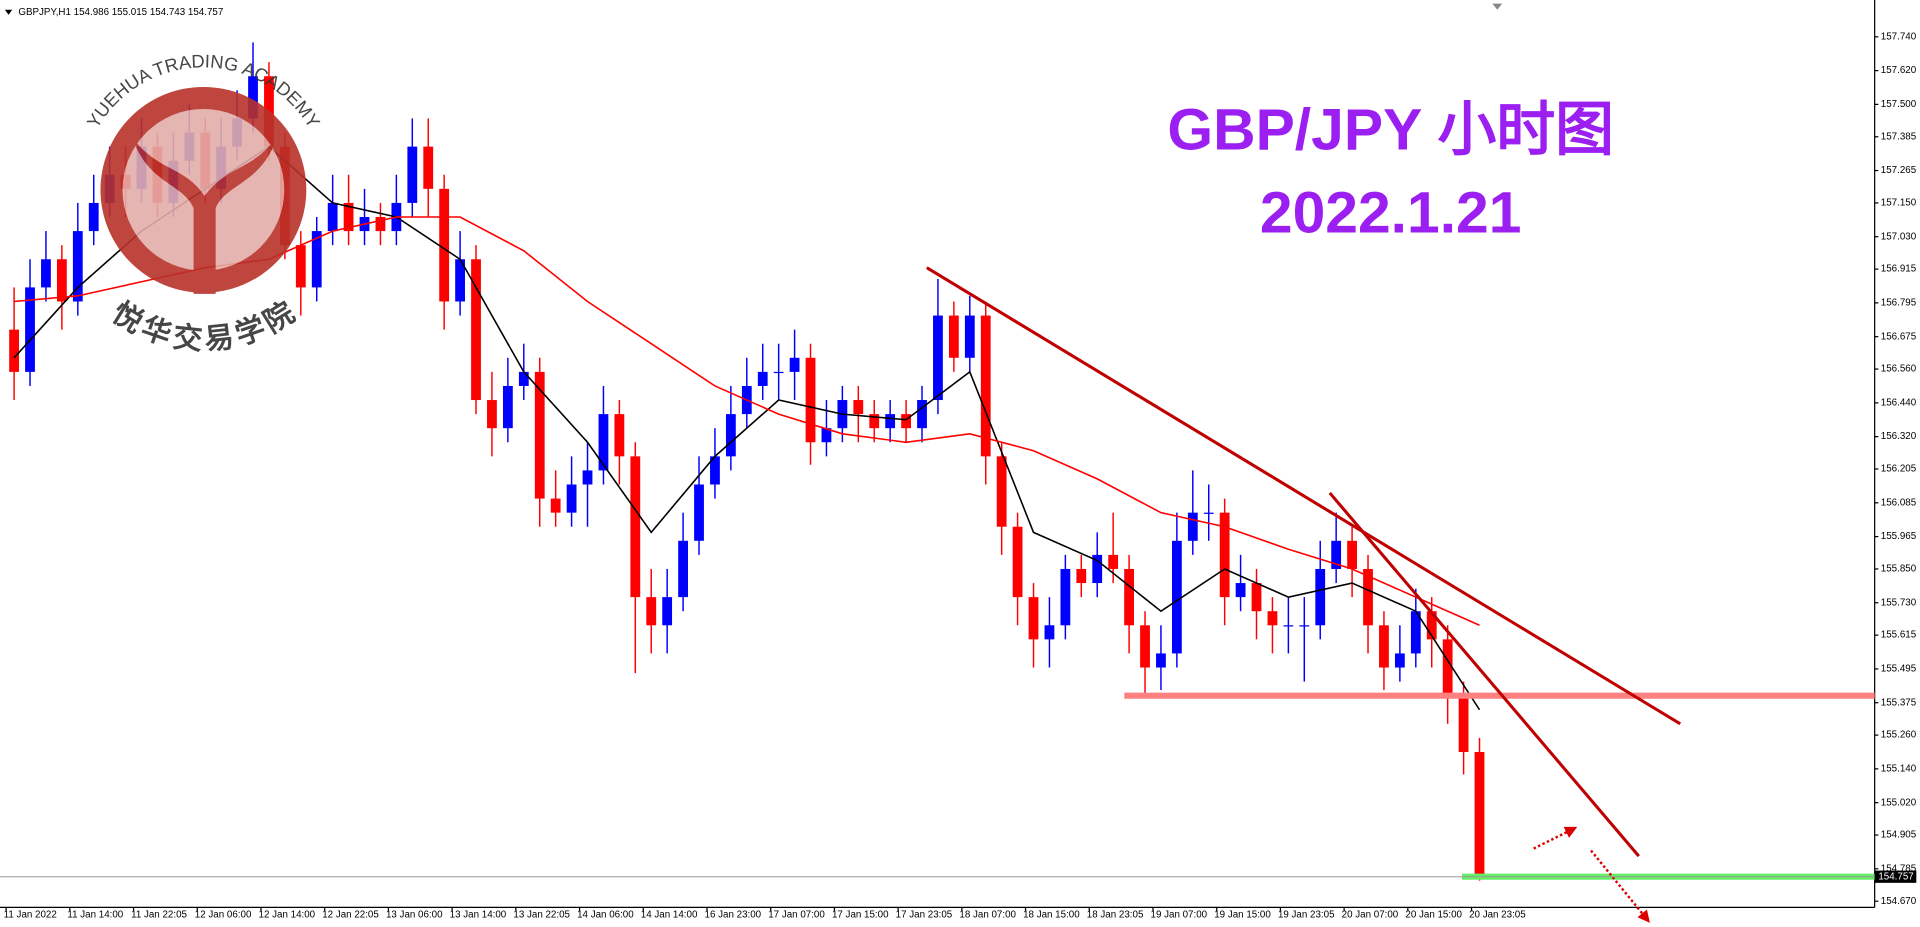 The width and height of the screenshot is (1920, 927). I want to click on y-tick-label: 156.320, so click(1899, 436).